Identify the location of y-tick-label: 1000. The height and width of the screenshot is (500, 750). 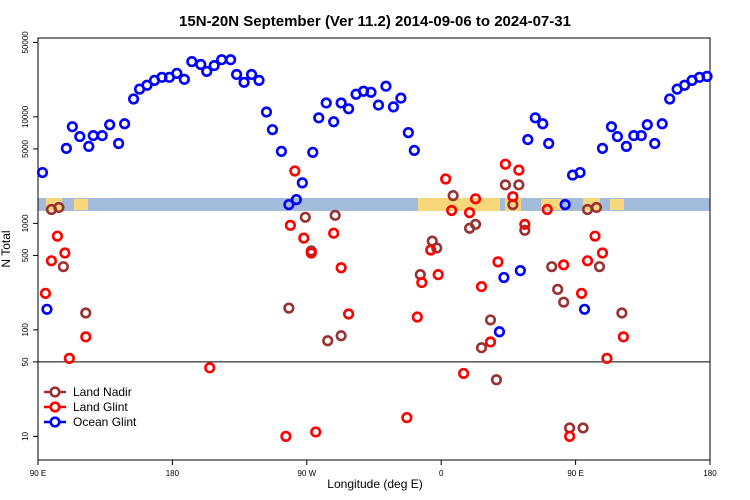
(25, 223).